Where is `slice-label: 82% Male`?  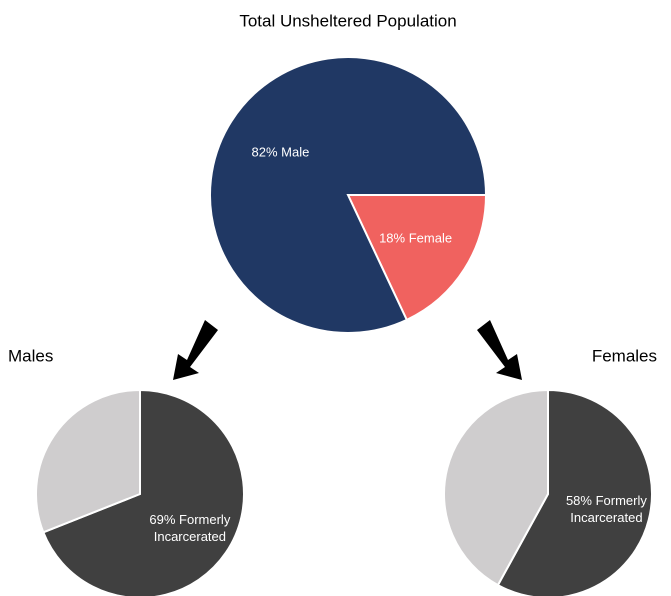 slice-label: 82% Male is located at coordinates (280, 152).